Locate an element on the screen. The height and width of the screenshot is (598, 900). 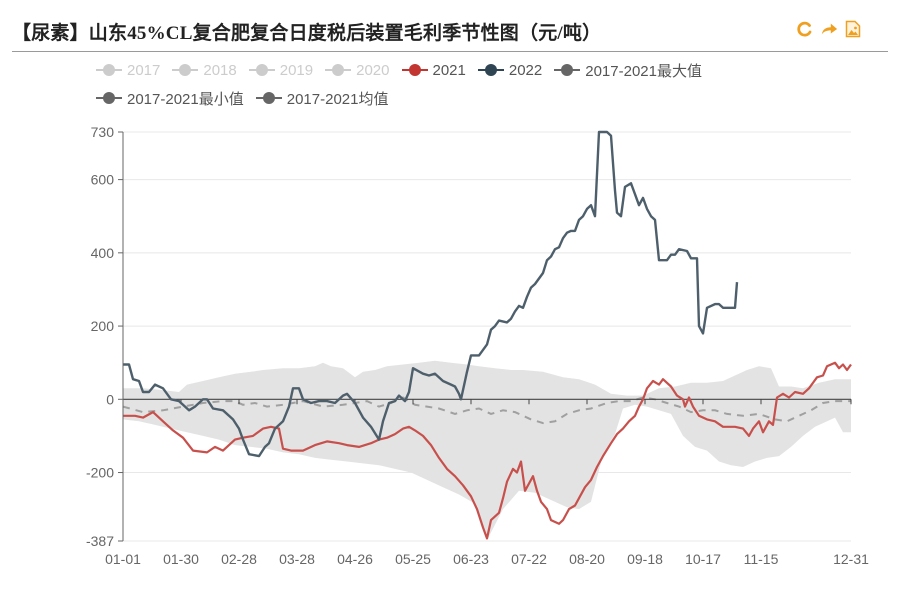
chart-header: 【尿素】山东45%CL复合肥复合日度税后装置毛利季节性图（元/吨） is located at coordinates (450, 26).